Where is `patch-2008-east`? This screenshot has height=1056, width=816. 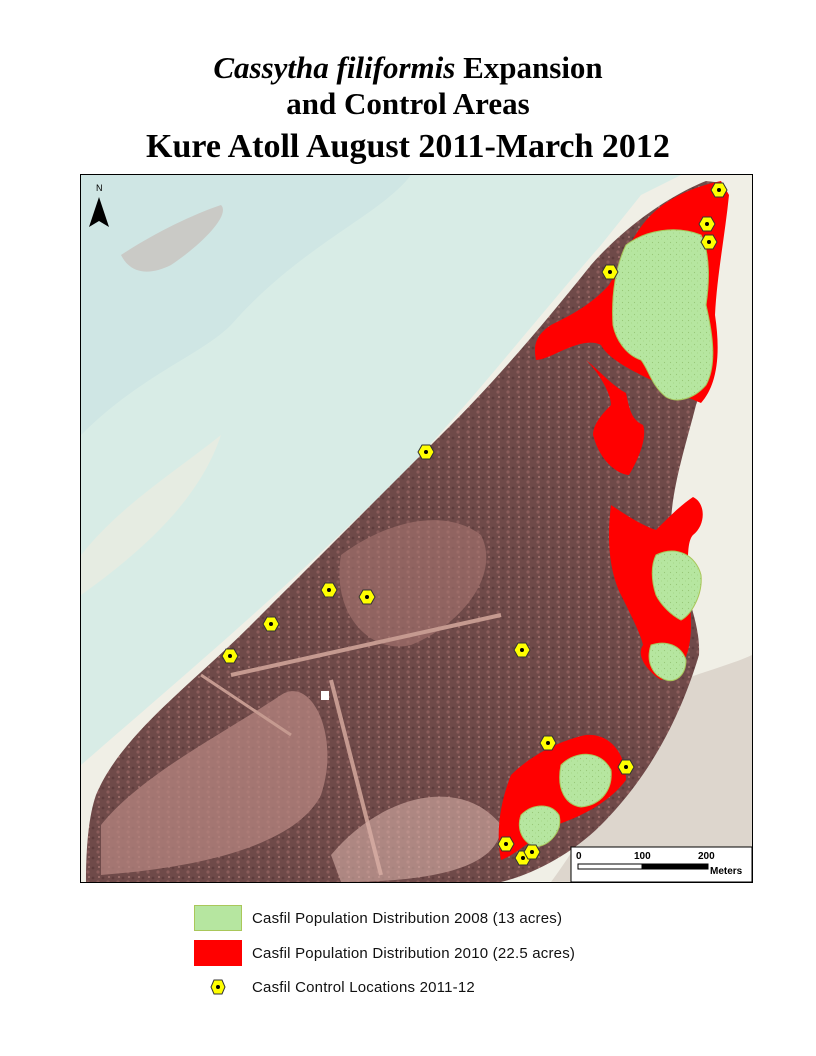 patch-2008-east is located at coordinates (676, 585).